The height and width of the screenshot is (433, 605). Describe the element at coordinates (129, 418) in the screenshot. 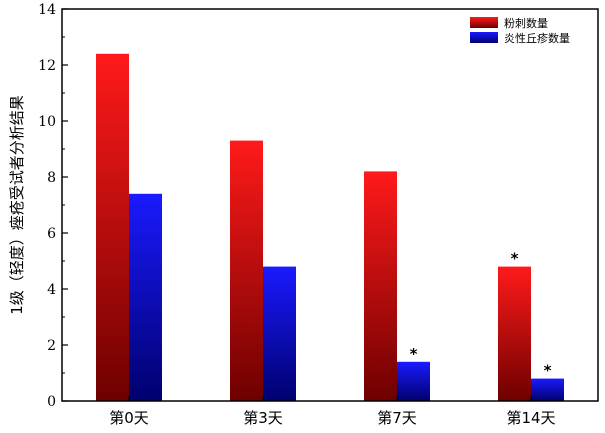

I see `x-tick-label: 第0天` at that location.